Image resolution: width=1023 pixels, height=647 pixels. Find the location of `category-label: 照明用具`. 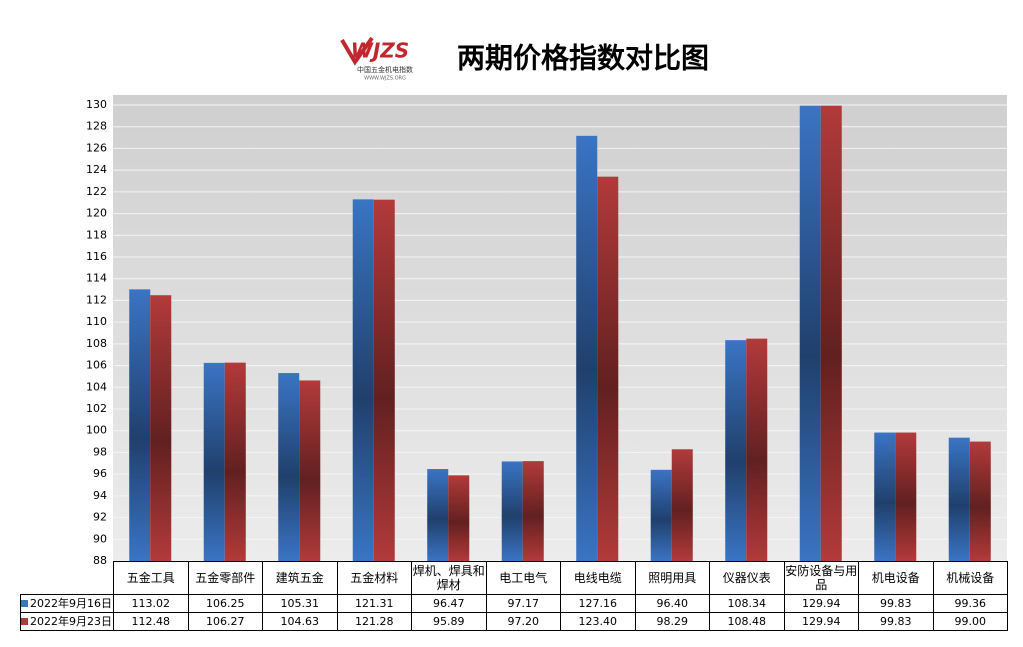

category-label: 照明用具 is located at coordinates (672, 578).